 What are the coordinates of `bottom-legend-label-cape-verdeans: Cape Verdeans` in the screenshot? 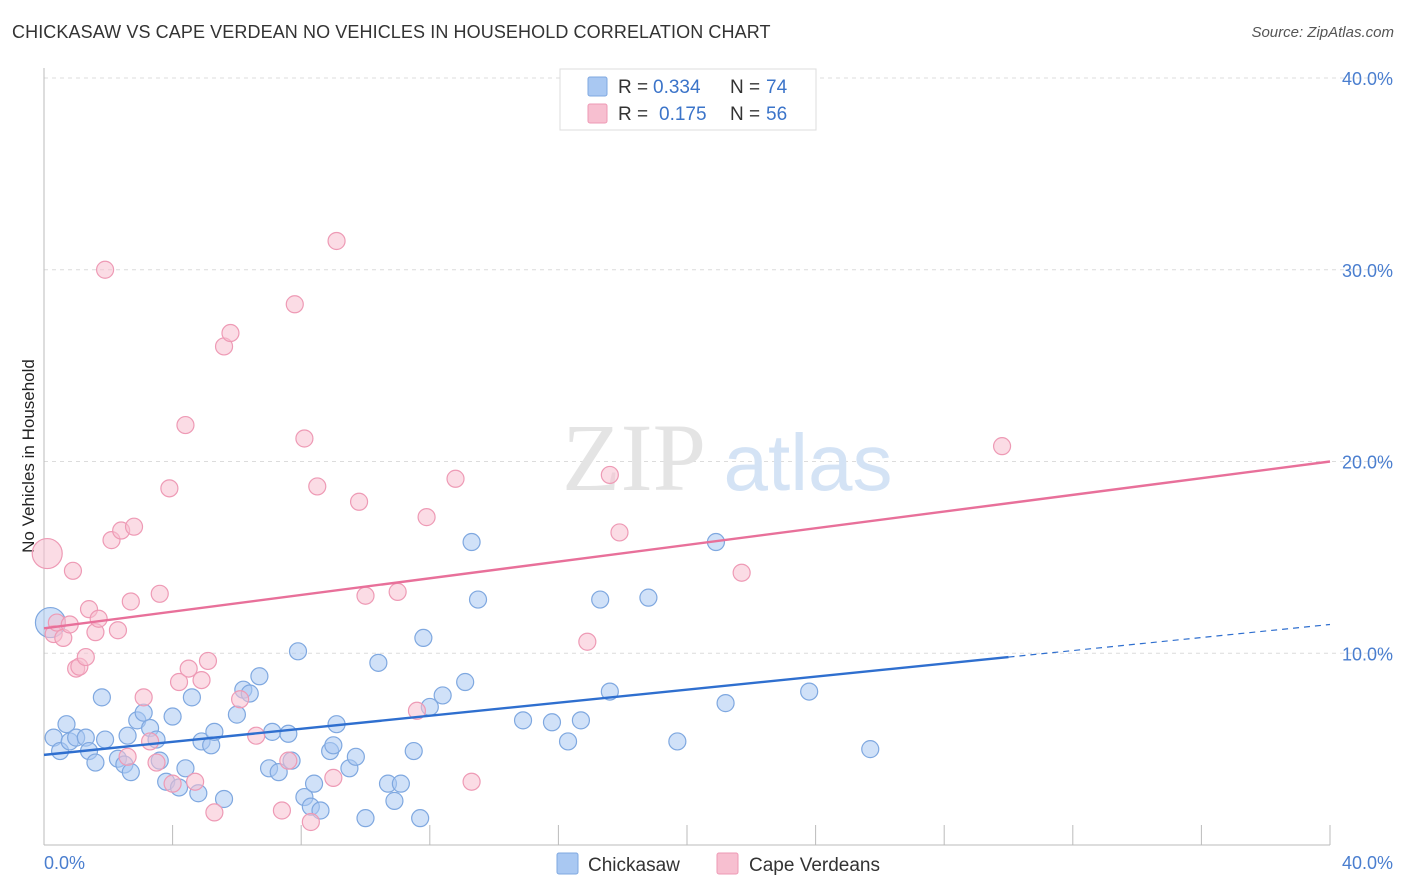 It's located at (814, 865).